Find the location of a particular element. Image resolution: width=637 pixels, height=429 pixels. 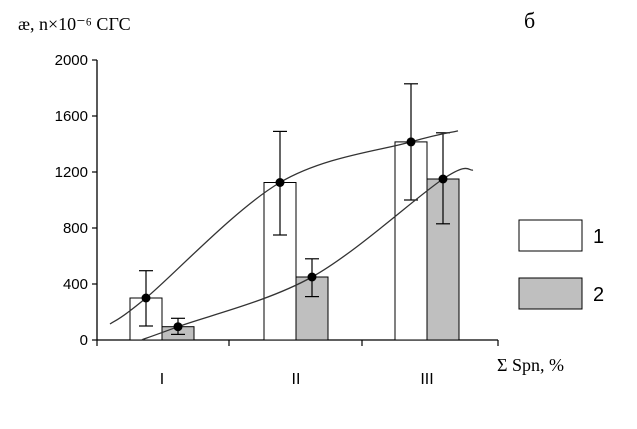

y-tick-label: 2000 is located at coordinates (71, 60).